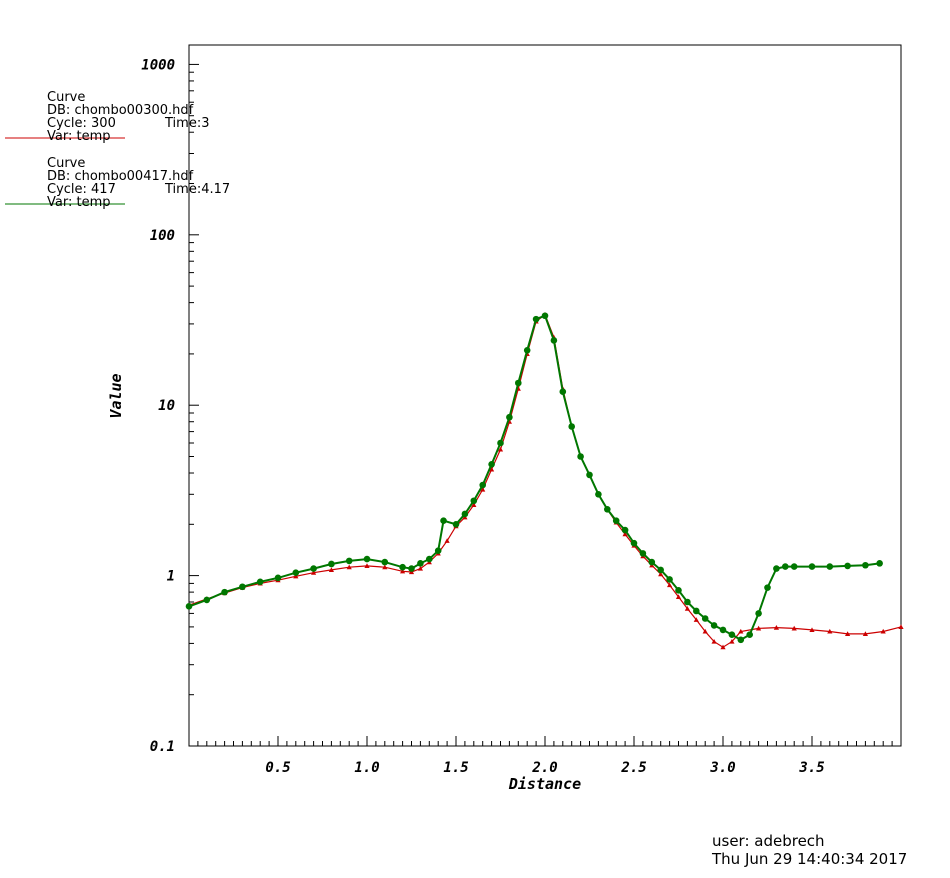 The width and height of the screenshot is (950, 878). Describe the element at coordinates (66, 163) in the screenshot. I see `legend-entry-2-header: Curve` at that location.